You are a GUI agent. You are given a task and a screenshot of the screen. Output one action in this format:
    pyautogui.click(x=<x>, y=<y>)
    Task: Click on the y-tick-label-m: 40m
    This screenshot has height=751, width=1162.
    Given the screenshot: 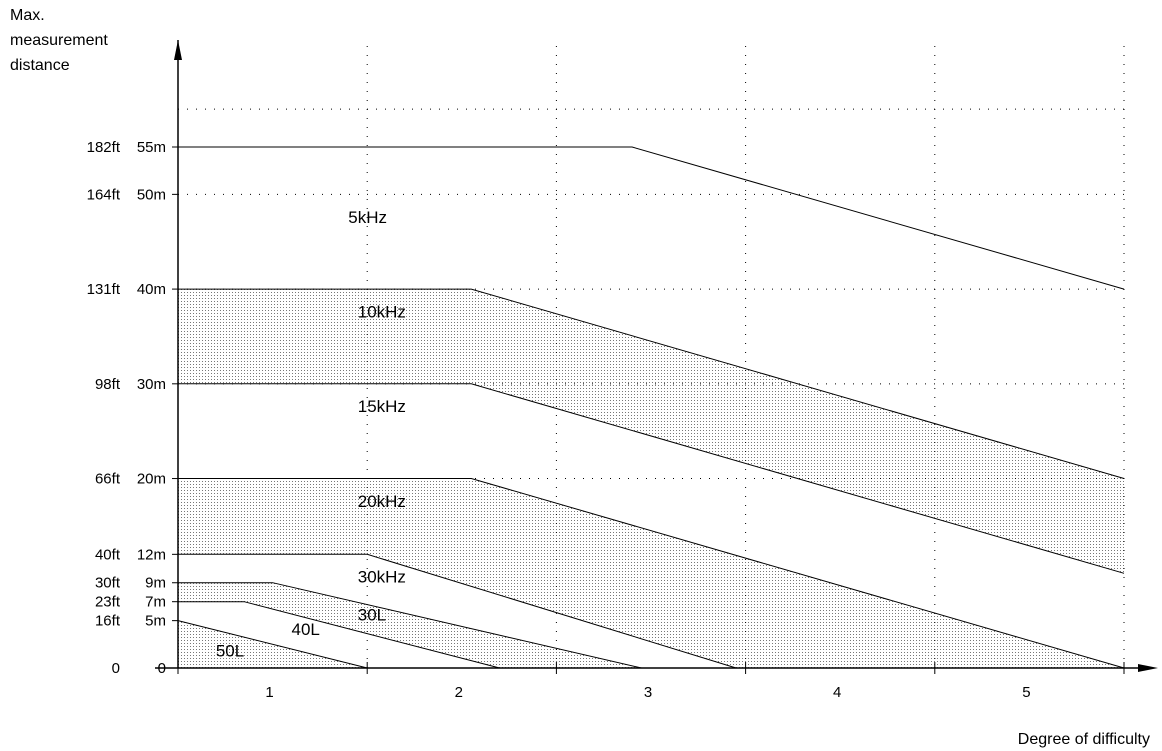 What is the action you would take?
    pyautogui.click(x=151, y=289)
    